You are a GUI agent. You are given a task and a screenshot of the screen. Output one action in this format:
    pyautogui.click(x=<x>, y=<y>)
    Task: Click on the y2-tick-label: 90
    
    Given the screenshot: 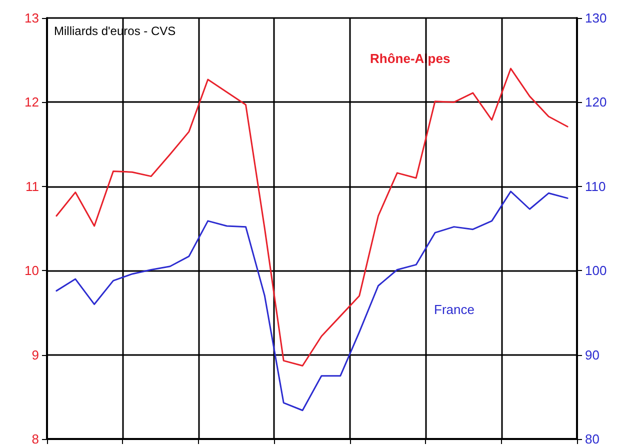 What is the action you would take?
    pyautogui.click(x=592, y=354)
    